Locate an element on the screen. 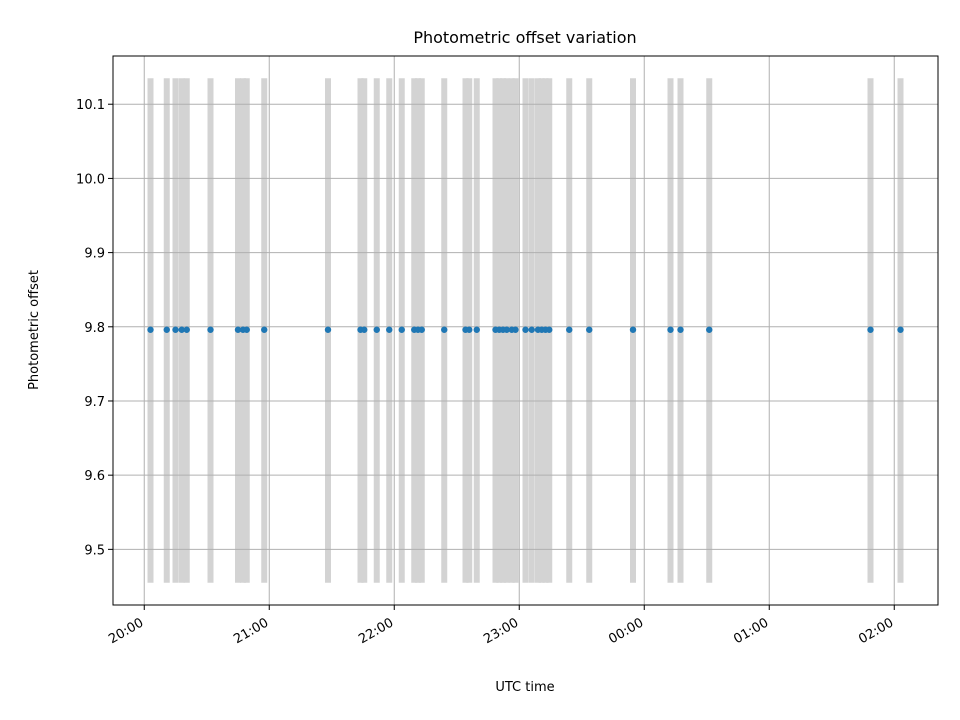  y-tick-label: 9.6 is located at coordinates (94, 476).